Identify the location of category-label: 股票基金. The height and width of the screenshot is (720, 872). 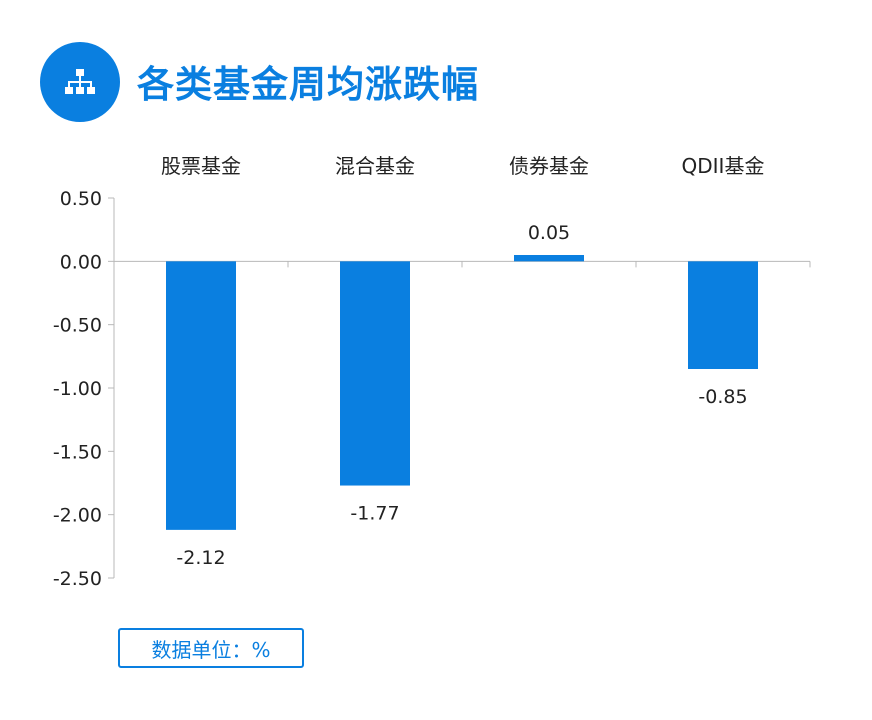
(201, 166).